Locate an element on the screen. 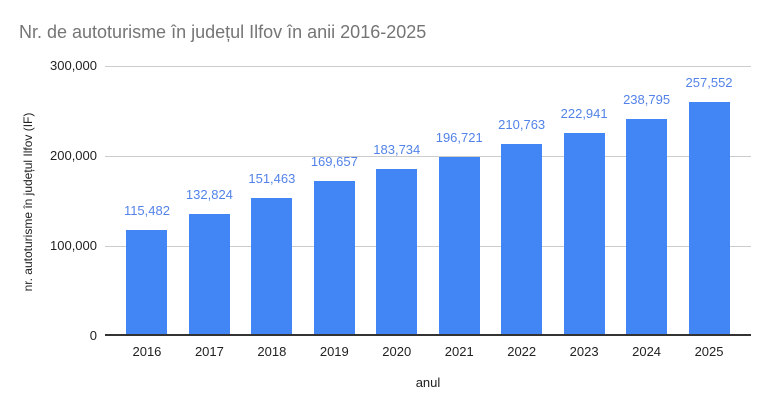  x-tick-label: 2016 is located at coordinates (147, 351).